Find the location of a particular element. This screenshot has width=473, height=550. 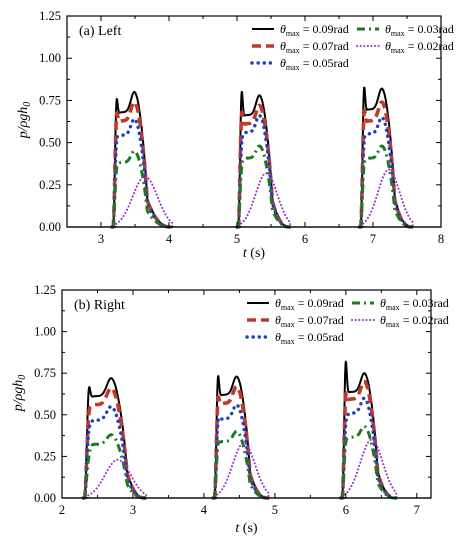

panel-label: (b) Right is located at coordinates (99, 305).